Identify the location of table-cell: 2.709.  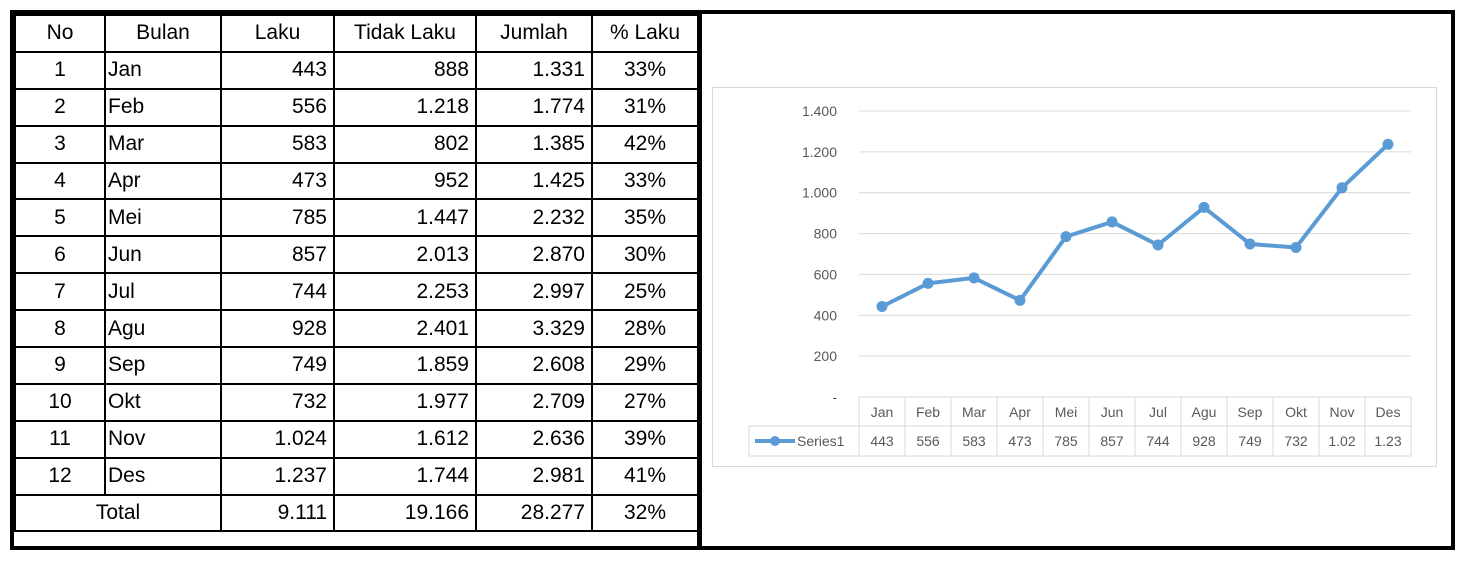
(534, 402).